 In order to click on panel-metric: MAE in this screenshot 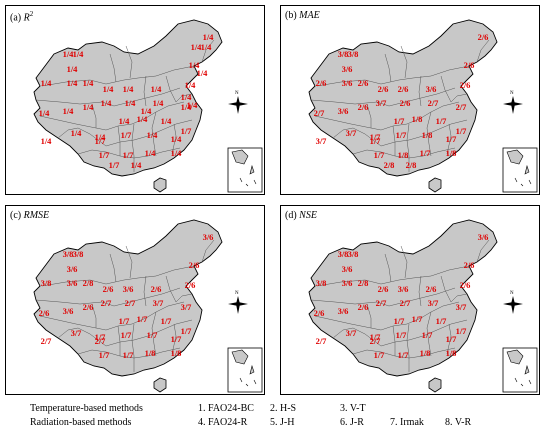, I will do `click(309, 15)`.